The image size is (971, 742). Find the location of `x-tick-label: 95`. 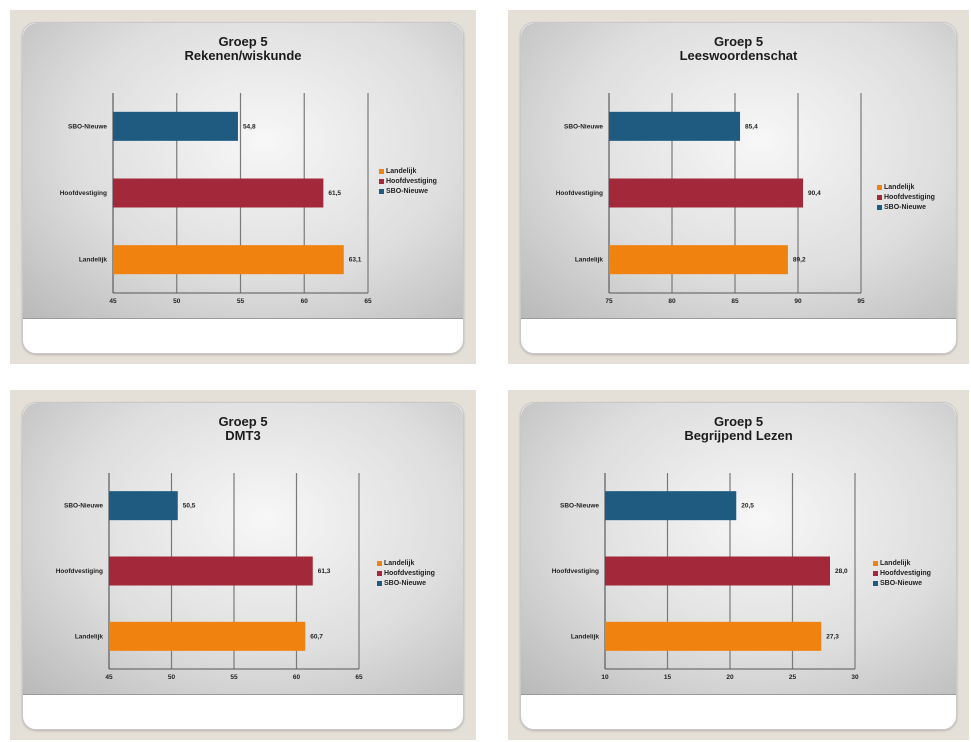

x-tick-label: 95 is located at coordinates (861, 301).